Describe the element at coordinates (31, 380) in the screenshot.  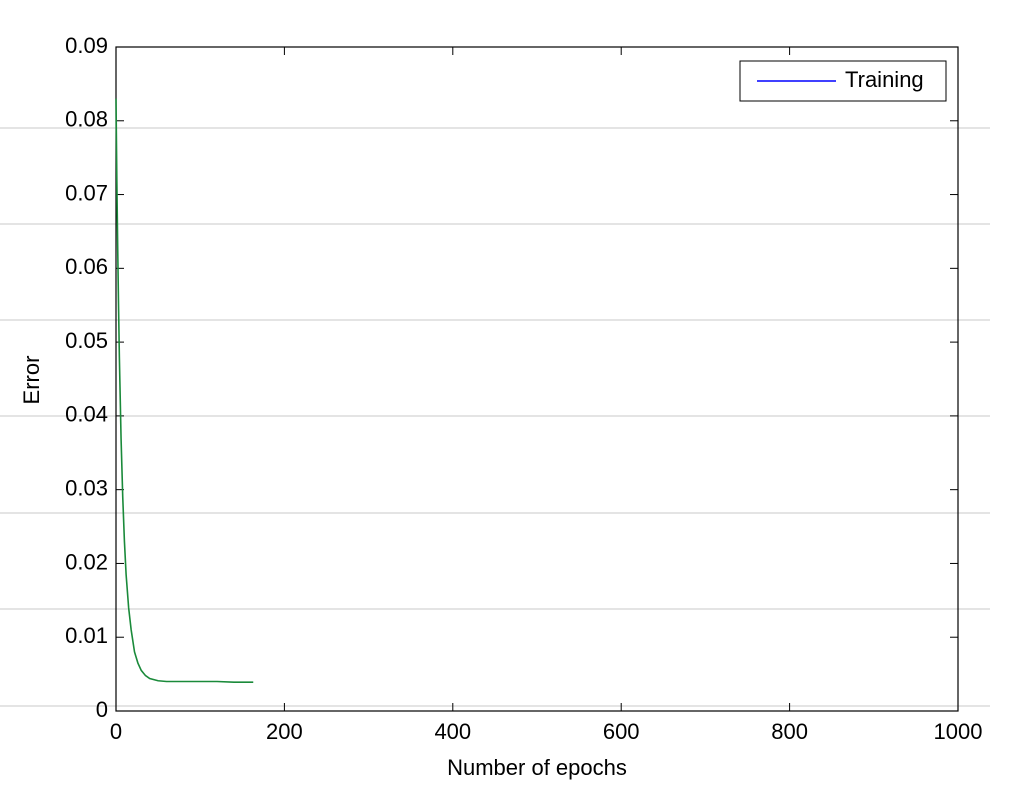
I see `y-axis-label: Error` at that location.